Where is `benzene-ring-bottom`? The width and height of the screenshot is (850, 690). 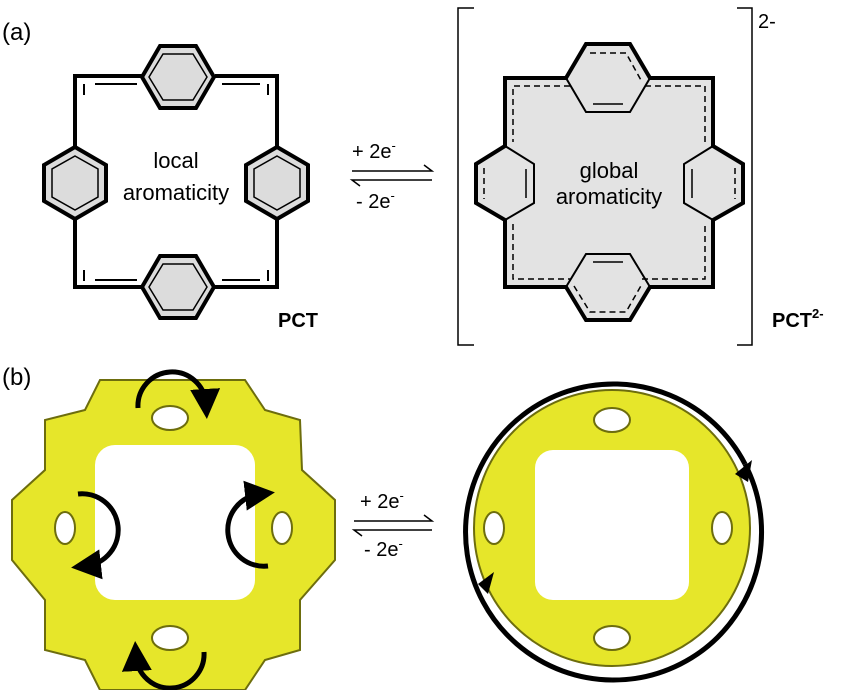 benzene-ring-bottom is located at coordinates (178, 287).